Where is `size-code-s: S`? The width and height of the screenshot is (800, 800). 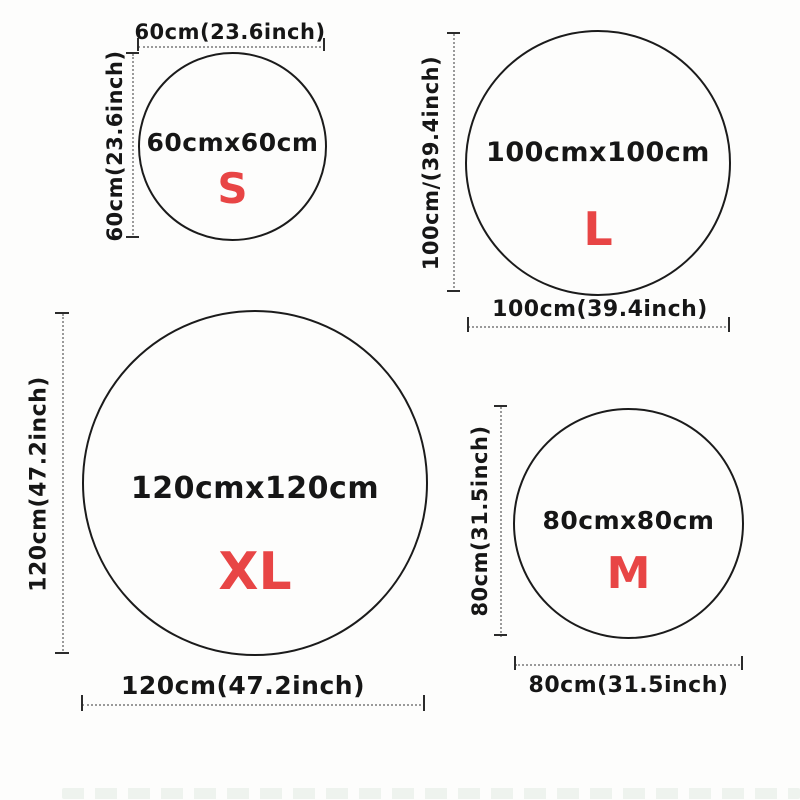
size-code-s: S is located at coordinates (232, 188).